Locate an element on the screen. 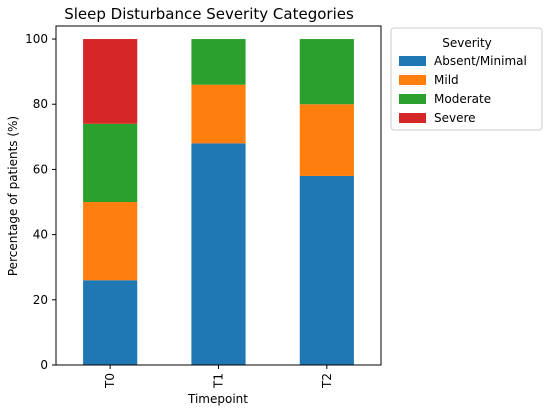  legend-label: Moderate is located at coordinates (462, 99).